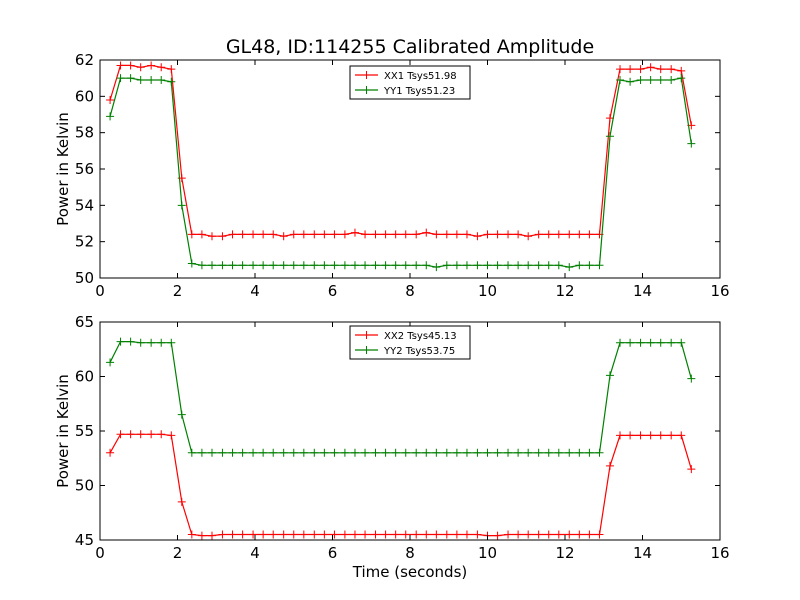 The image size is (800, 600). Describe the element at coordinates (719, 553) in the screenshot. I see `x-tick-label: 16` at that location.